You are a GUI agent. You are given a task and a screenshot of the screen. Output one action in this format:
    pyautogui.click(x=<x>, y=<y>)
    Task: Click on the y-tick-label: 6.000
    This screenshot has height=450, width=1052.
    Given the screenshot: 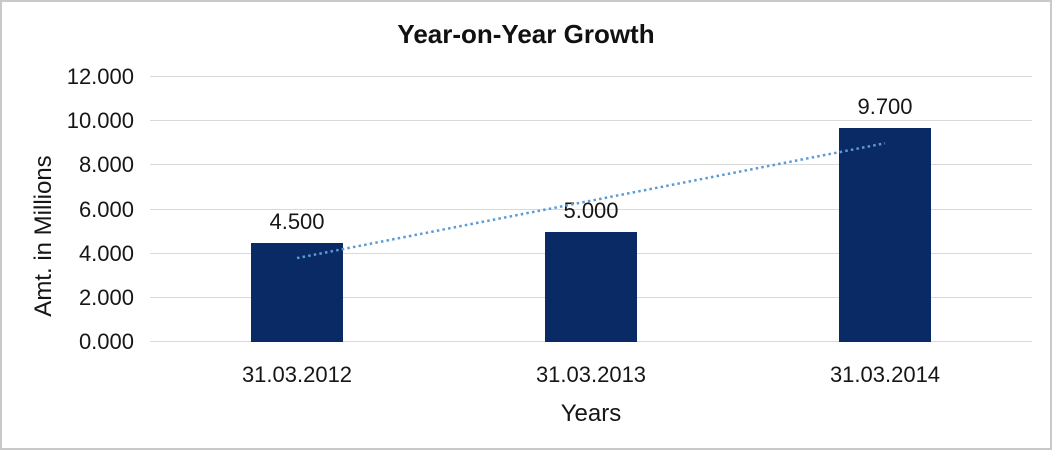 What is the action you would take?
    pyautogui.click(x=106, y=209)
    